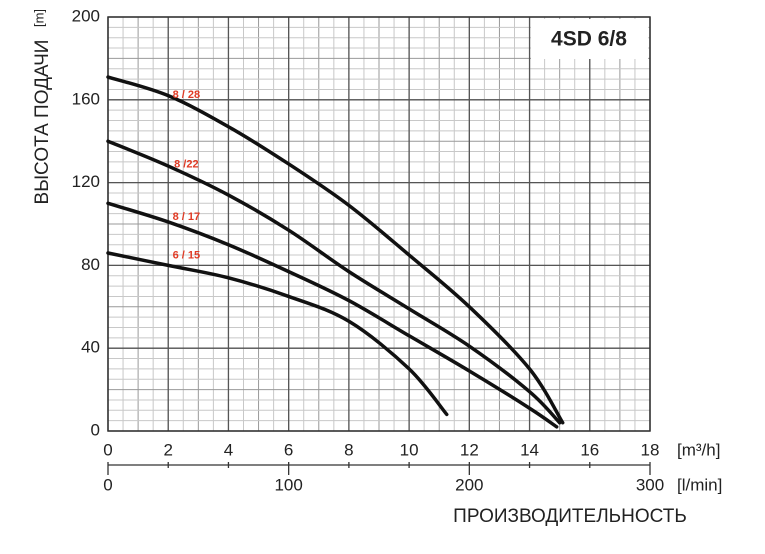 The height and width of the screenshot is (554, 765). I want to click on x-tick-label: 2, so click(167, 449).